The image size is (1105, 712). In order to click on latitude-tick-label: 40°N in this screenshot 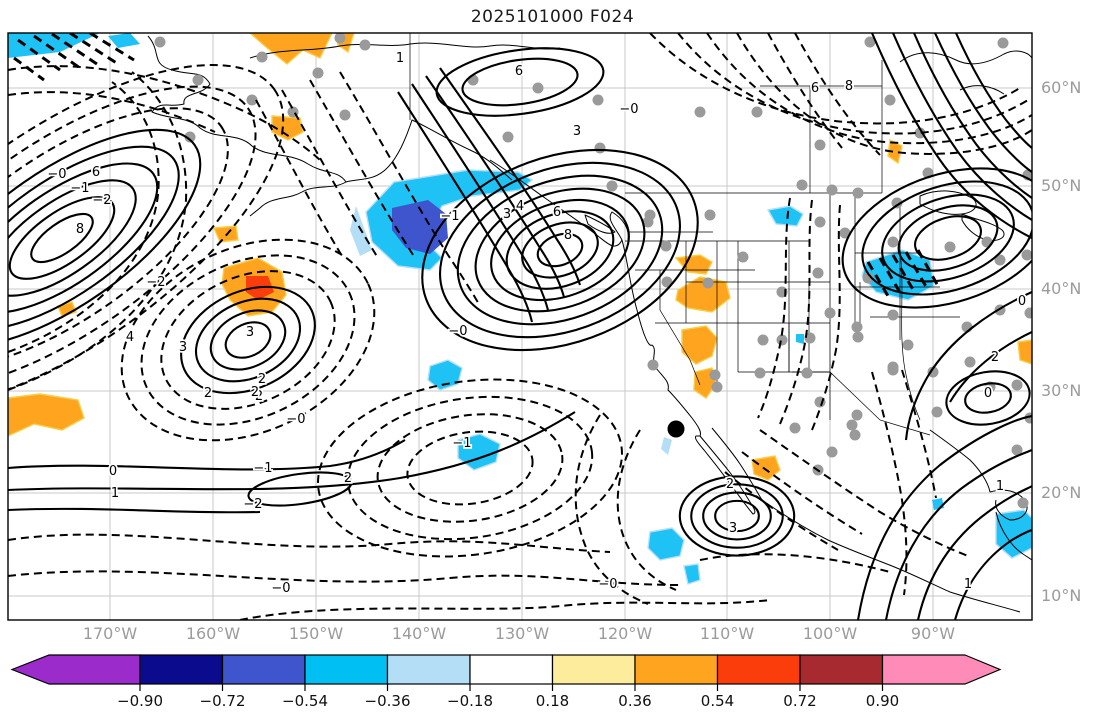, I will do `click(1061, 288)`.